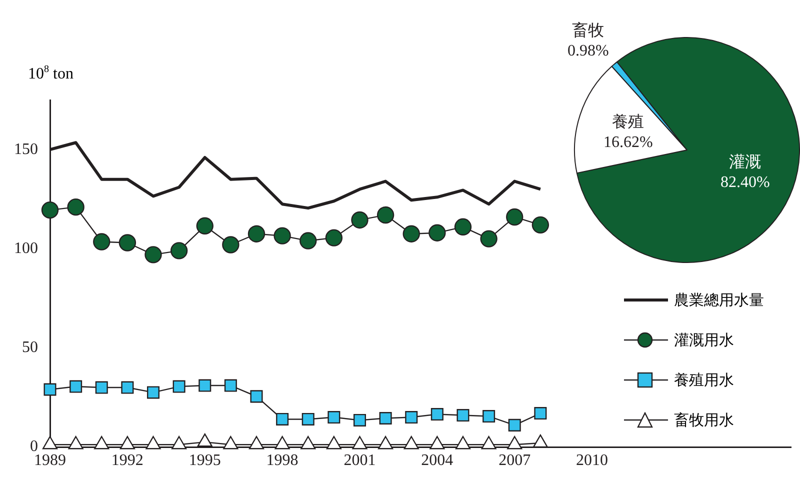 The image size is (800, 484). I want to click on data-label: 16.62%, so click(628, 142).